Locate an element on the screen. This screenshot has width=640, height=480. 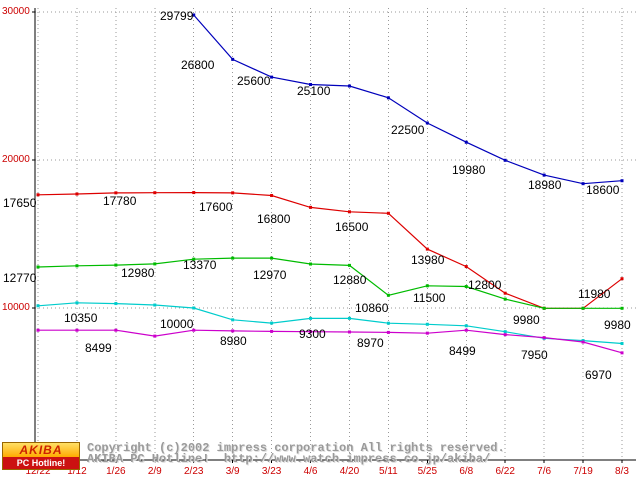
y-tick-label: 10000 is located at coordinates (16, 307).